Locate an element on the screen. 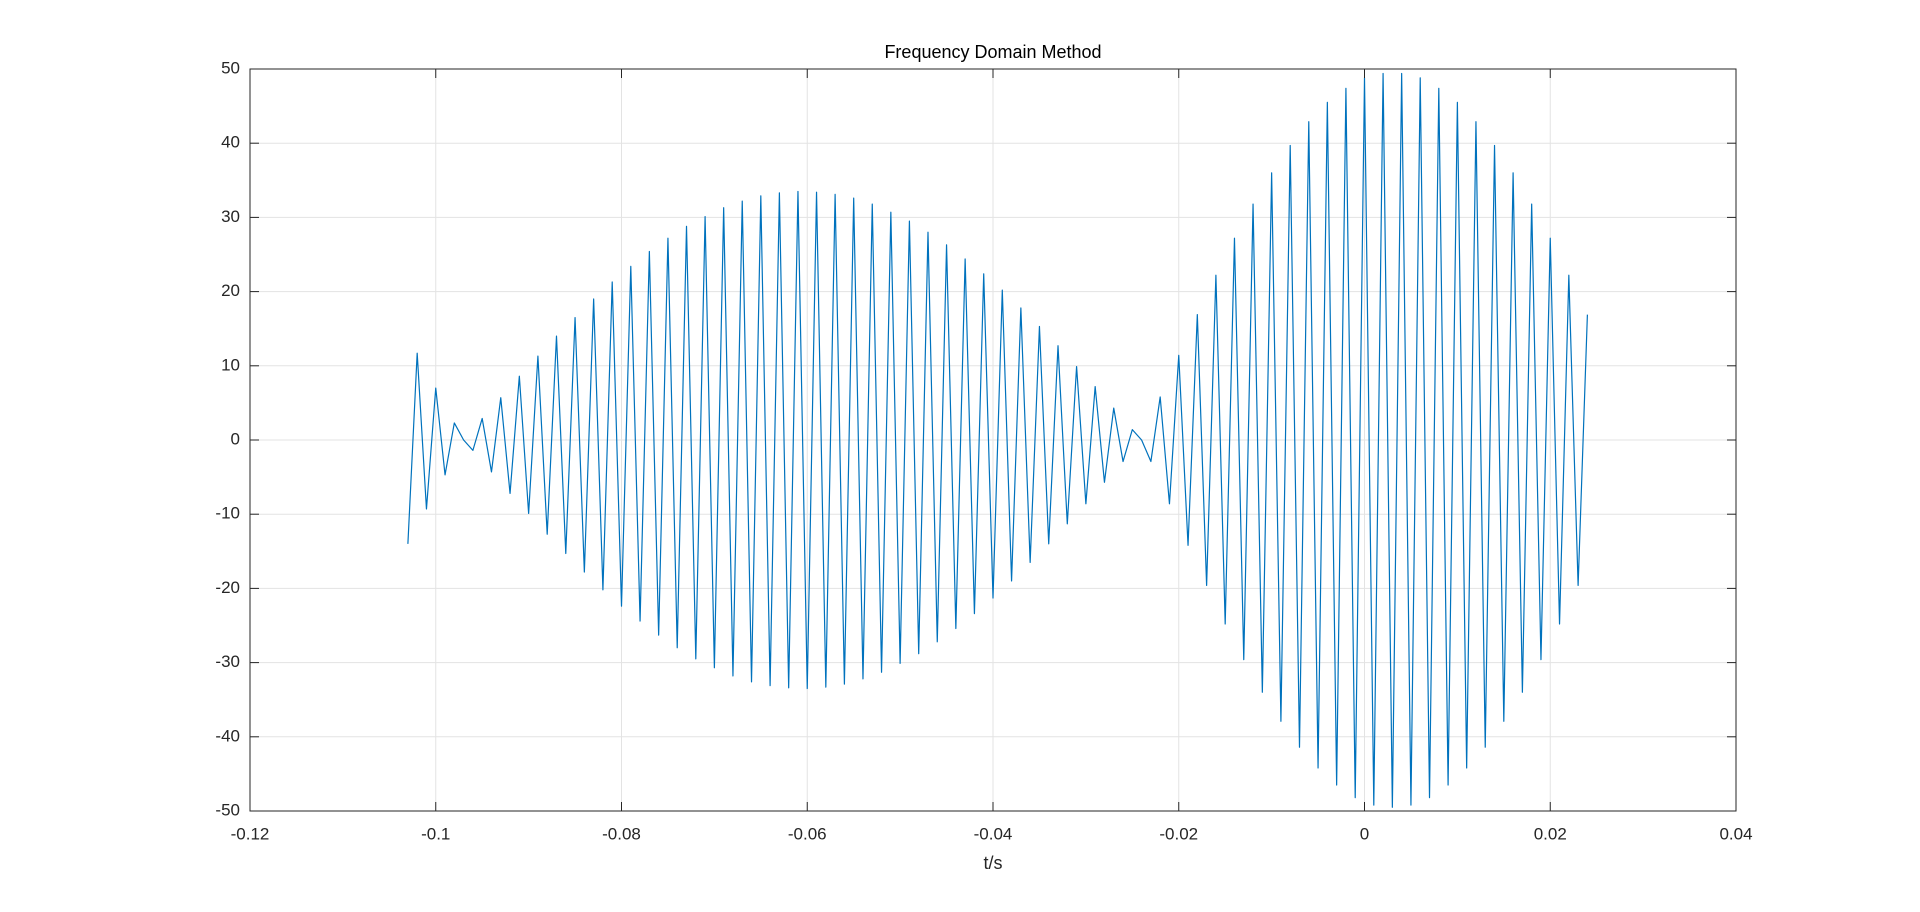  x-tick-label: 0.02 is located at coordinates (1550, 833).